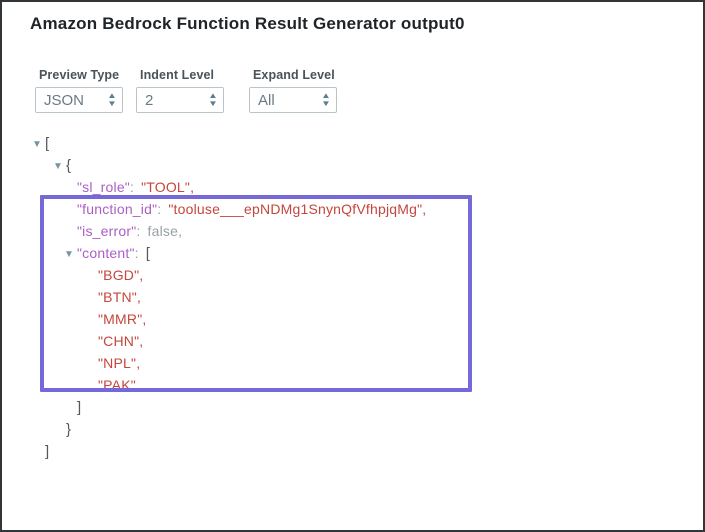 This screenshot has height=532, width=705. What do you see at coordinates (106, 253) in the screenshot?
I see `json-token-key: "content"` at bounding box center [106, 253].